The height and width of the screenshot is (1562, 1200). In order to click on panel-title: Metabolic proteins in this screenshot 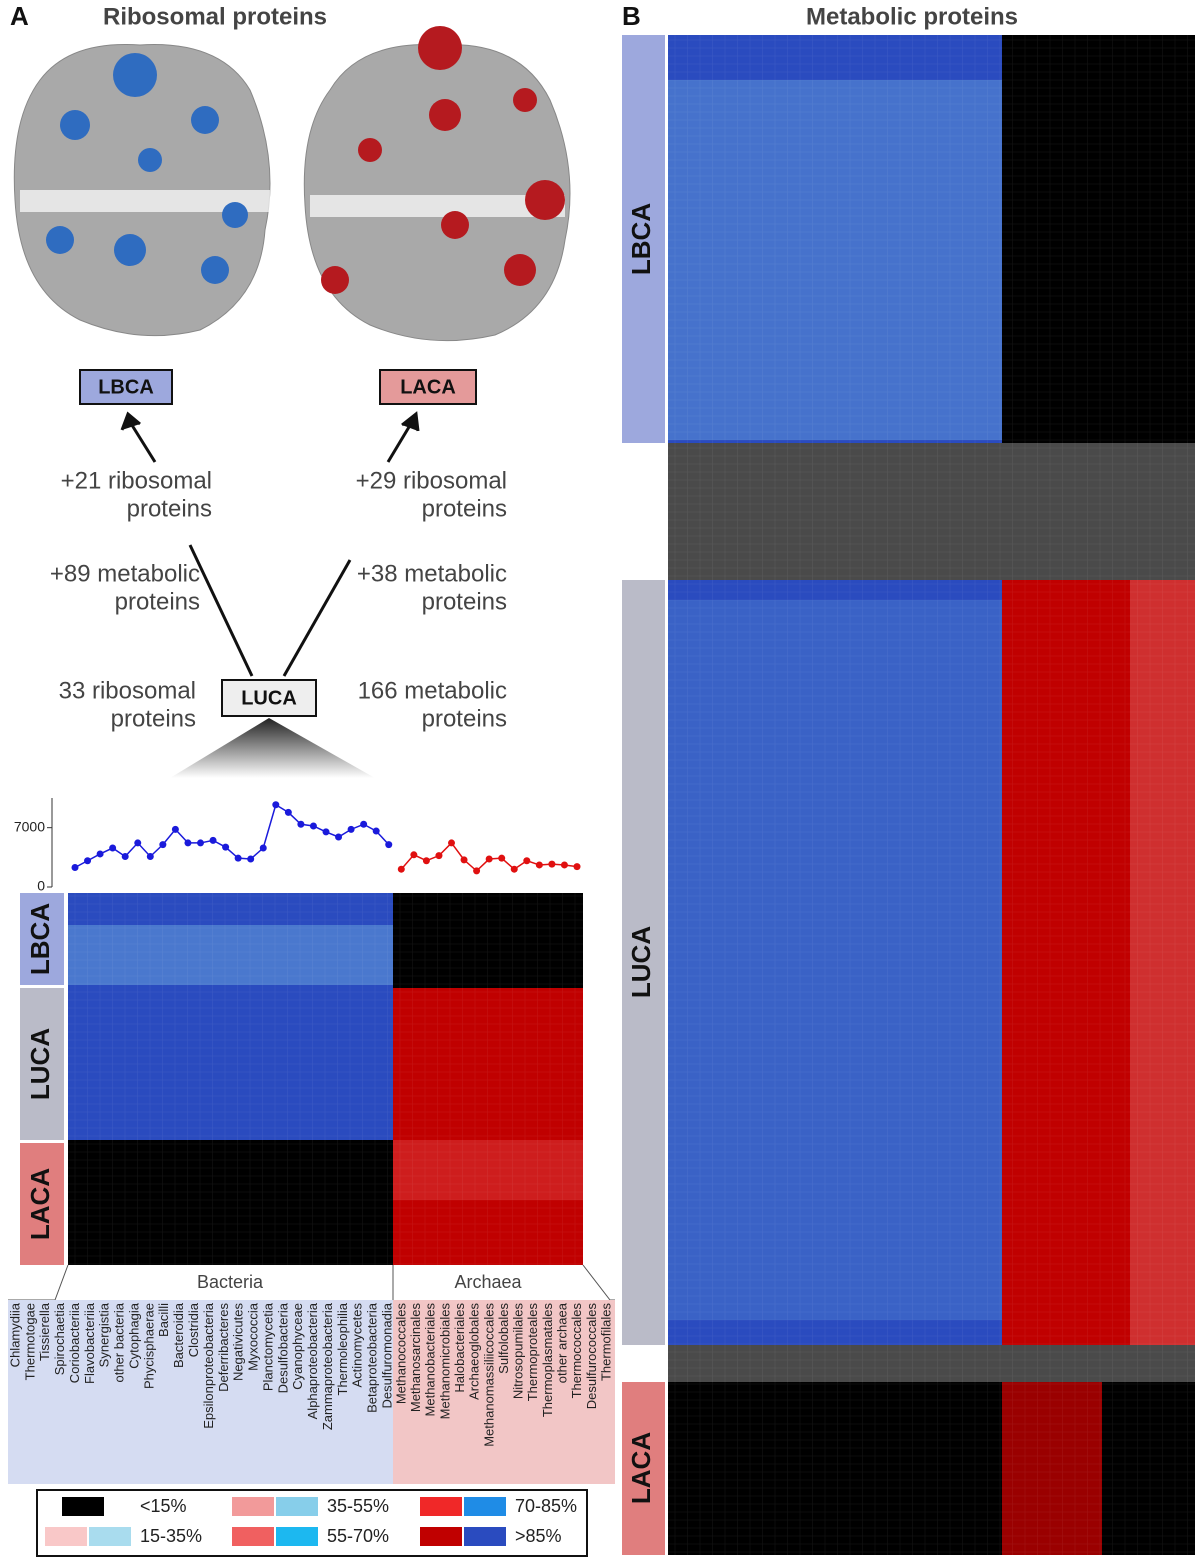, I will do `click(912, 16)`.